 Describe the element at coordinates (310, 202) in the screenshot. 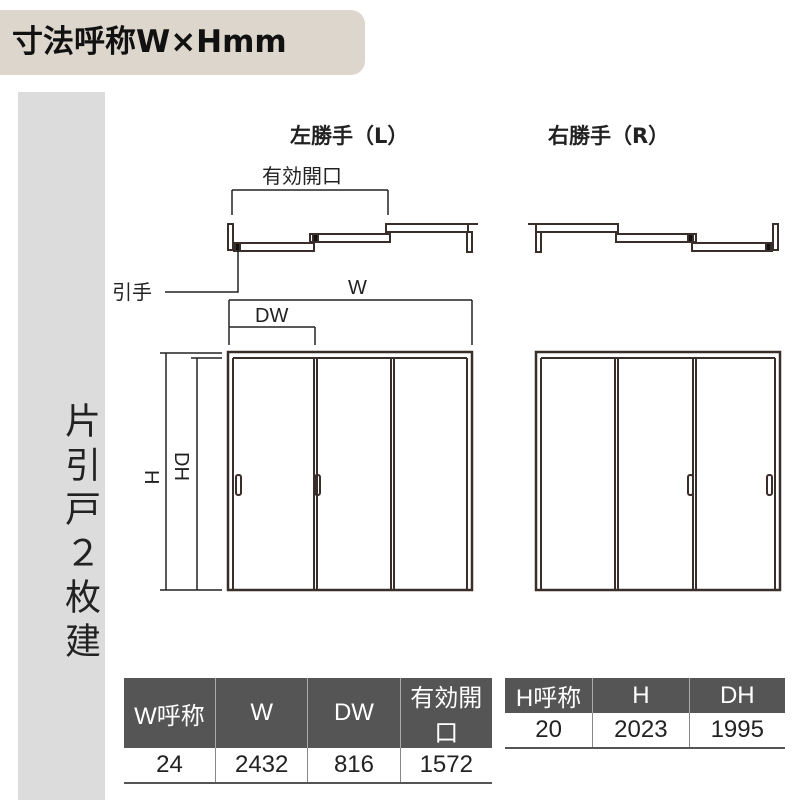

I see `effective-opening-dimension` at that location.